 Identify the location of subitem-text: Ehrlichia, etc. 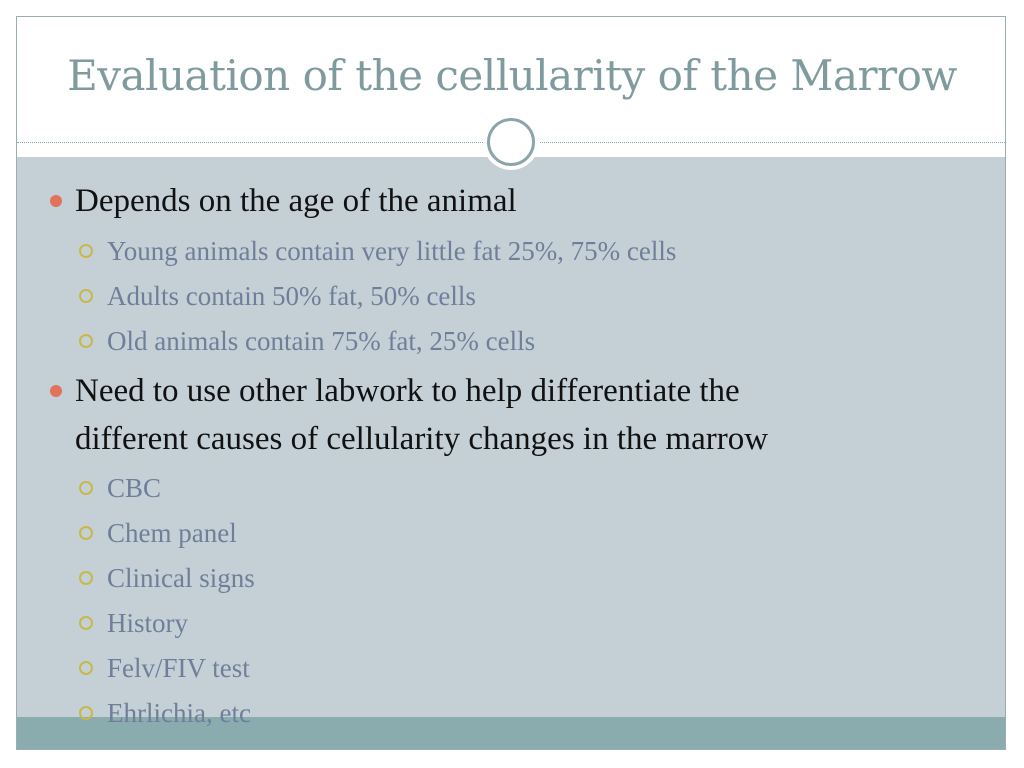
(179, 713).